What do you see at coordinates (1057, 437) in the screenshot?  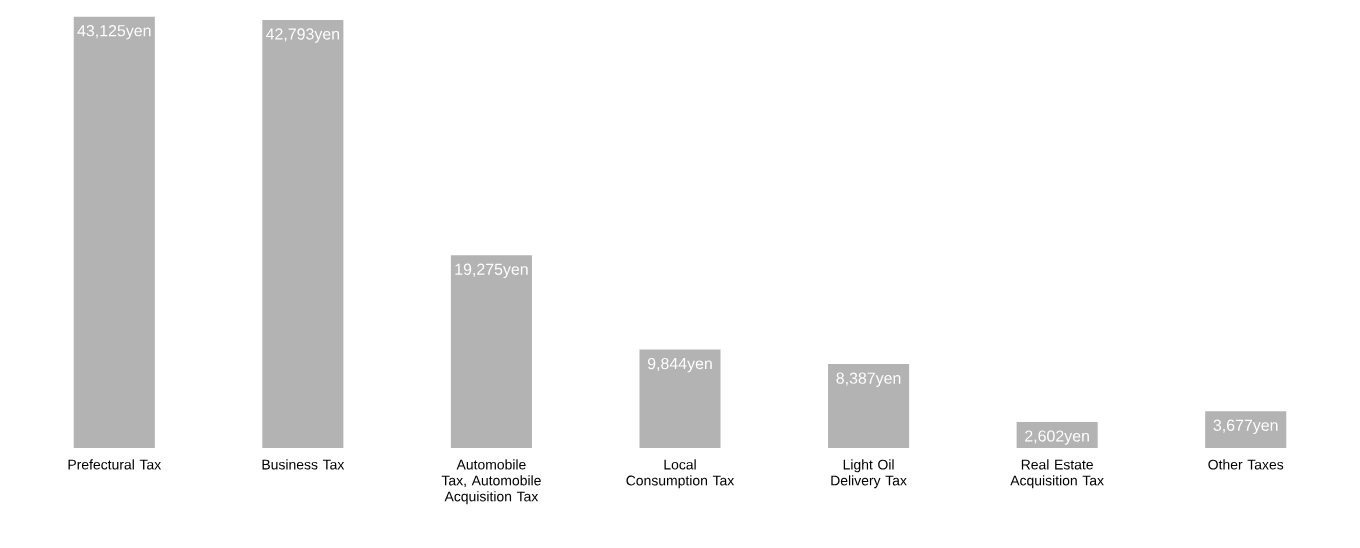 I see `data-label: 2,602yen` at bounding box center [1057, 437].